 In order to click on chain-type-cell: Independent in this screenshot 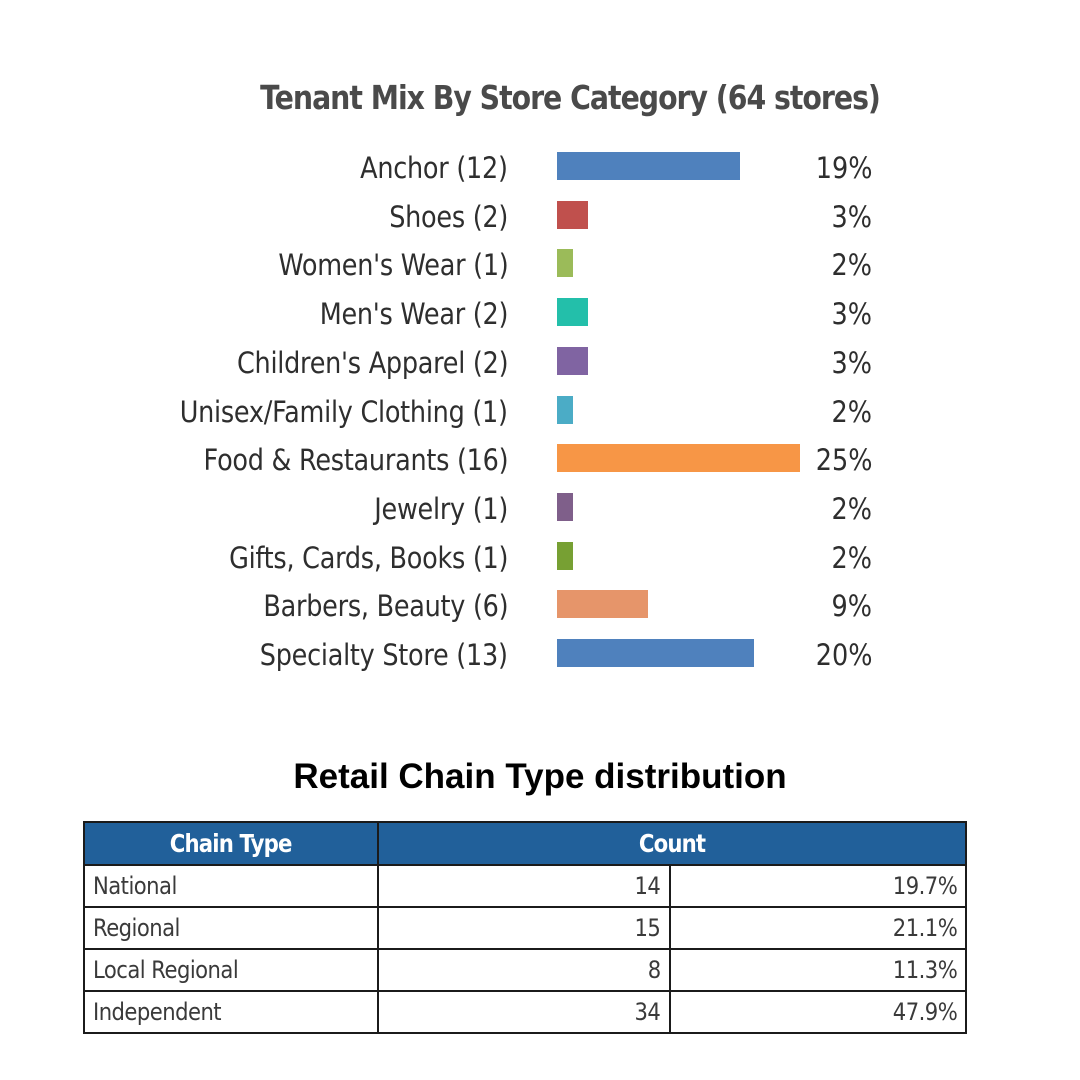, I will do `click(231, 1012)`.